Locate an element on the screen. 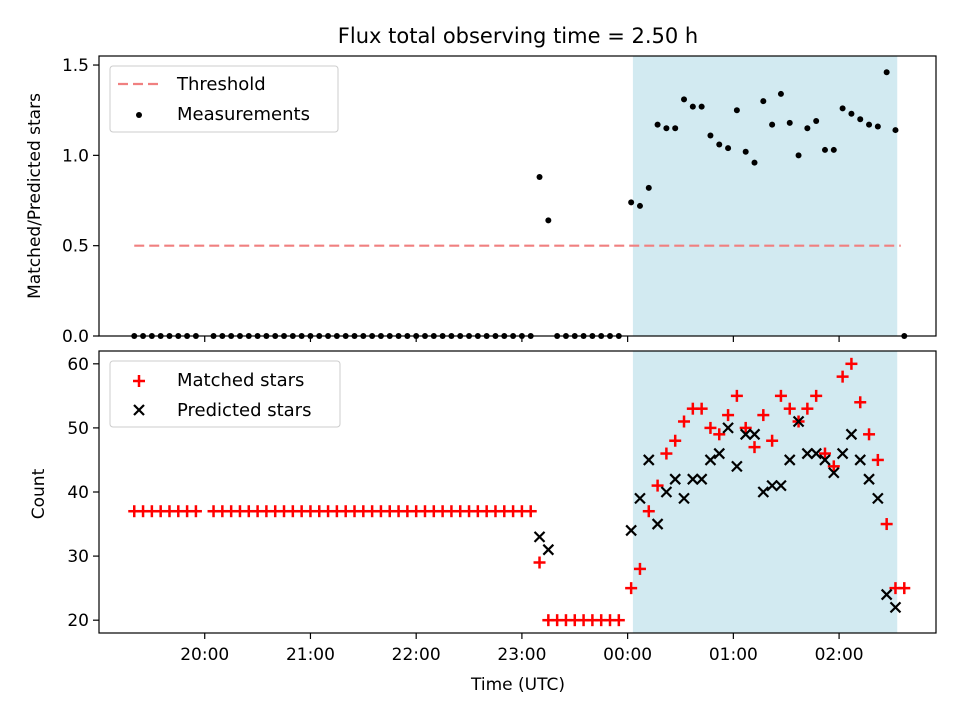  y-tick-label: 1.0 is located at coordinates (75, 156).